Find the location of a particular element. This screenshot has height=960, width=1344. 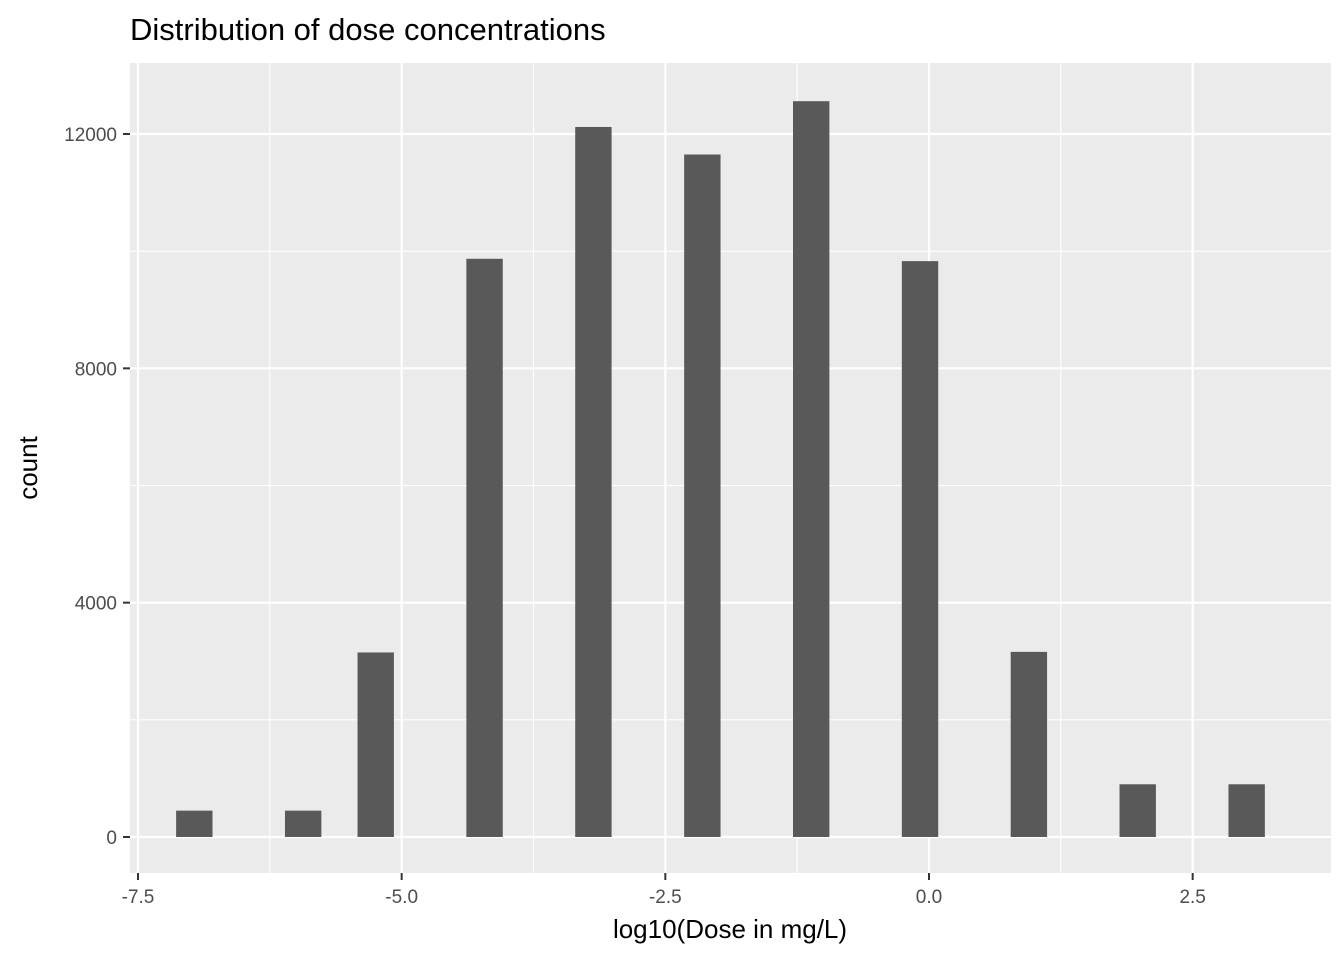

x-axis-title: log10(Dose in mg/L) is located at coordinates (730, 929).